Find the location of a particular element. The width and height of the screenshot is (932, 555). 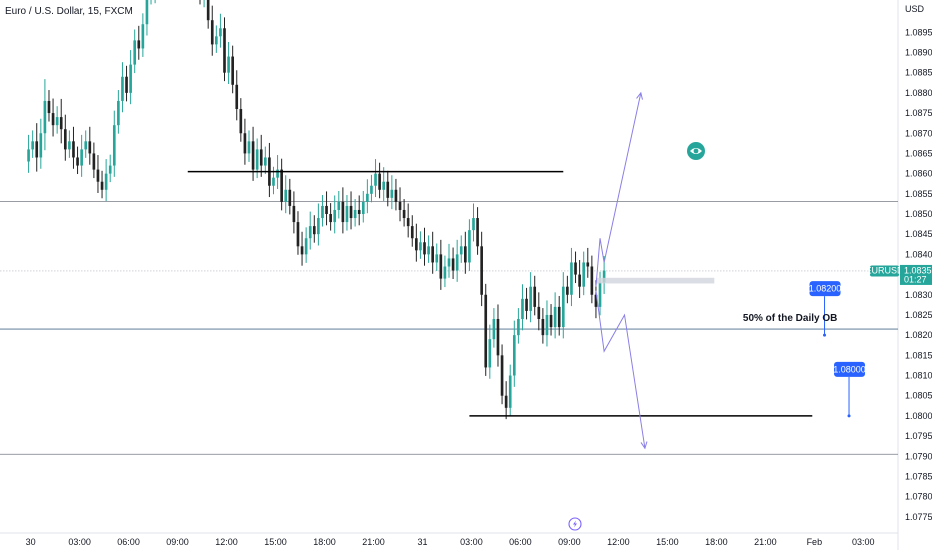

price-tick-label: 1.08700 is located at coordinates (918, 133).